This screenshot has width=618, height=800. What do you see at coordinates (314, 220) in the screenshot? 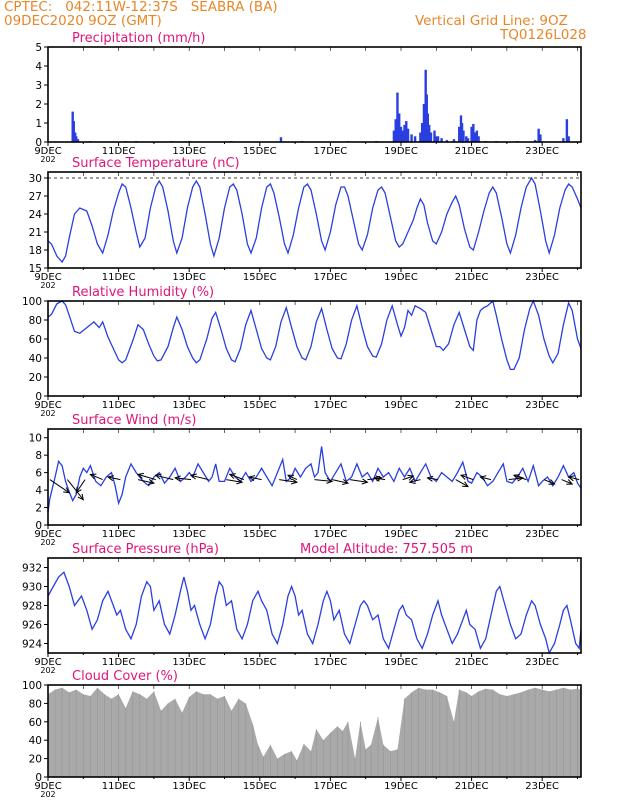
I see `temp-series-line` at bounding box center [314, 220].